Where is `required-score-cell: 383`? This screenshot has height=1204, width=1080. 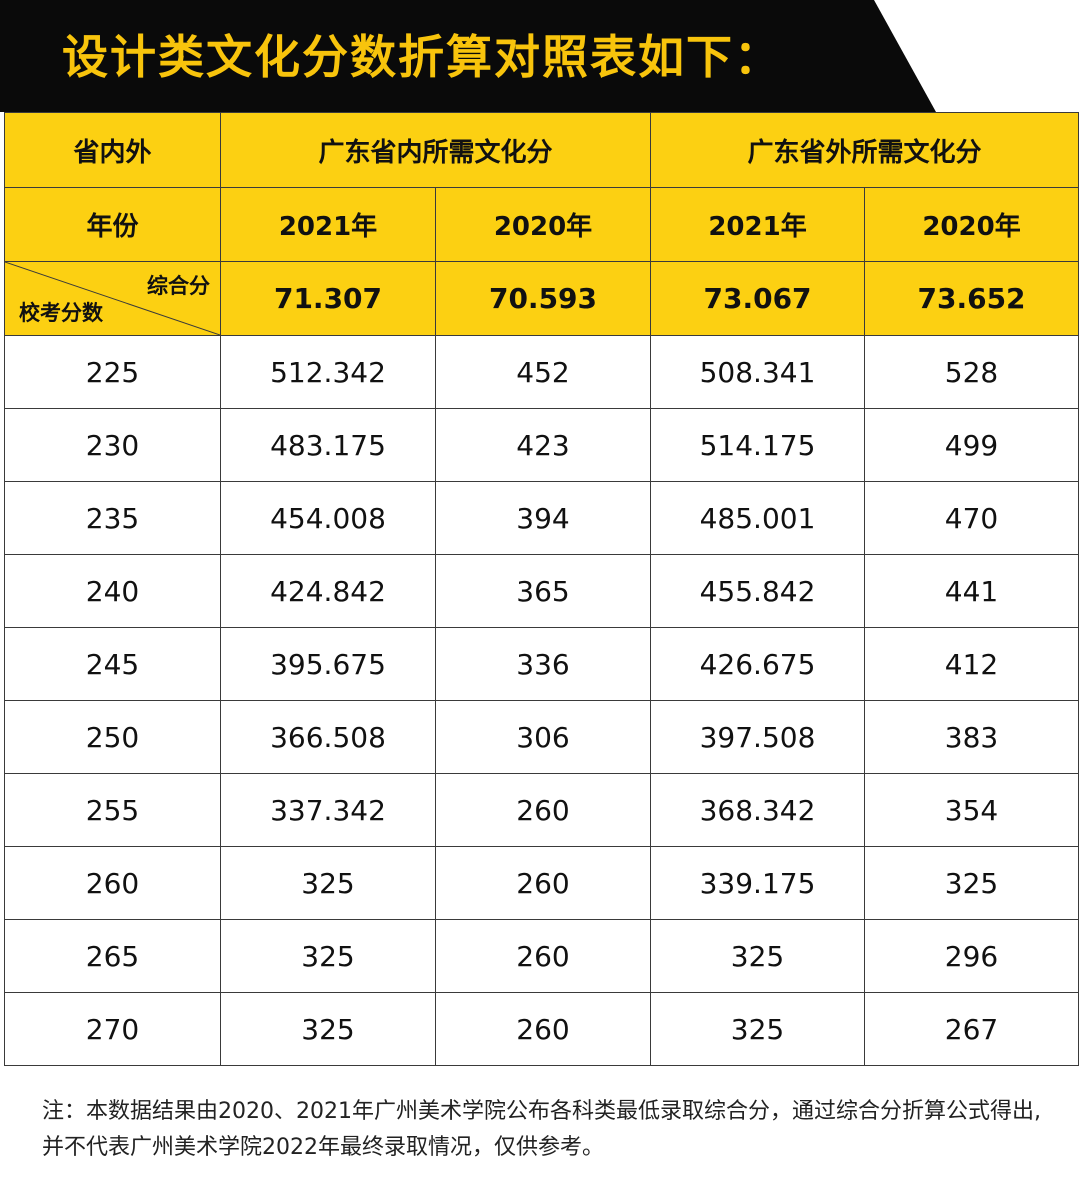
required-score-cell: 383 is located at coordinates (972, 737).